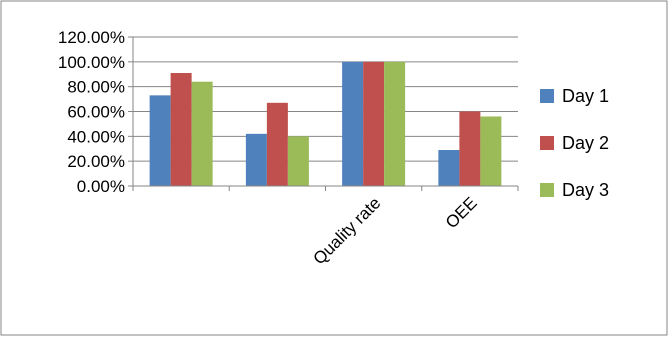 The image size is (668, 341). What do you see at coordinates (96, 87) in the screenshot?
I see `y-tick-label: 80.00%` at bounding box center [96, 87].